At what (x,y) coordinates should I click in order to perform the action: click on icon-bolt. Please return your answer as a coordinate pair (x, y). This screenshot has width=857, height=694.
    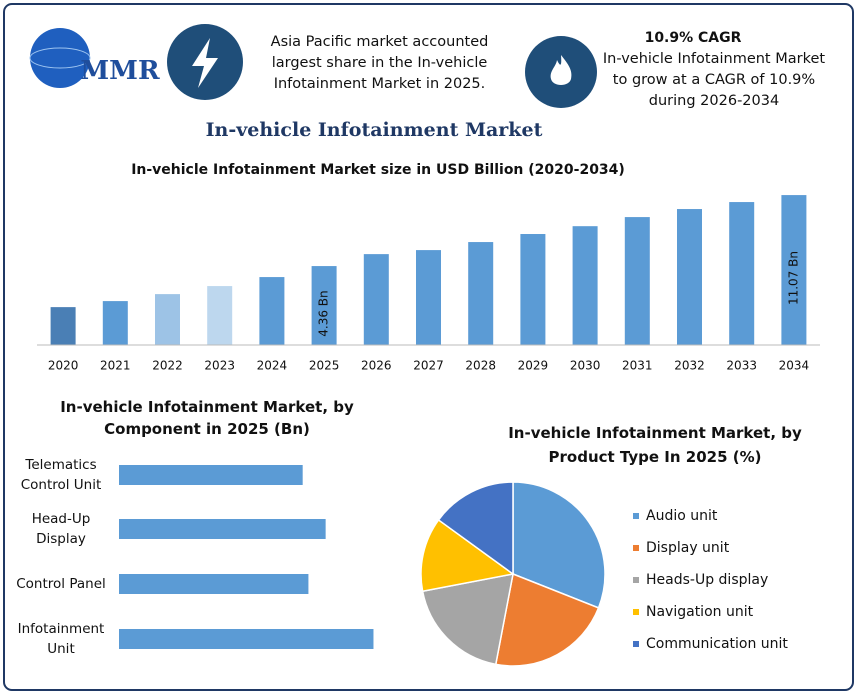
    Looking at the image, I should click on (205, 63).